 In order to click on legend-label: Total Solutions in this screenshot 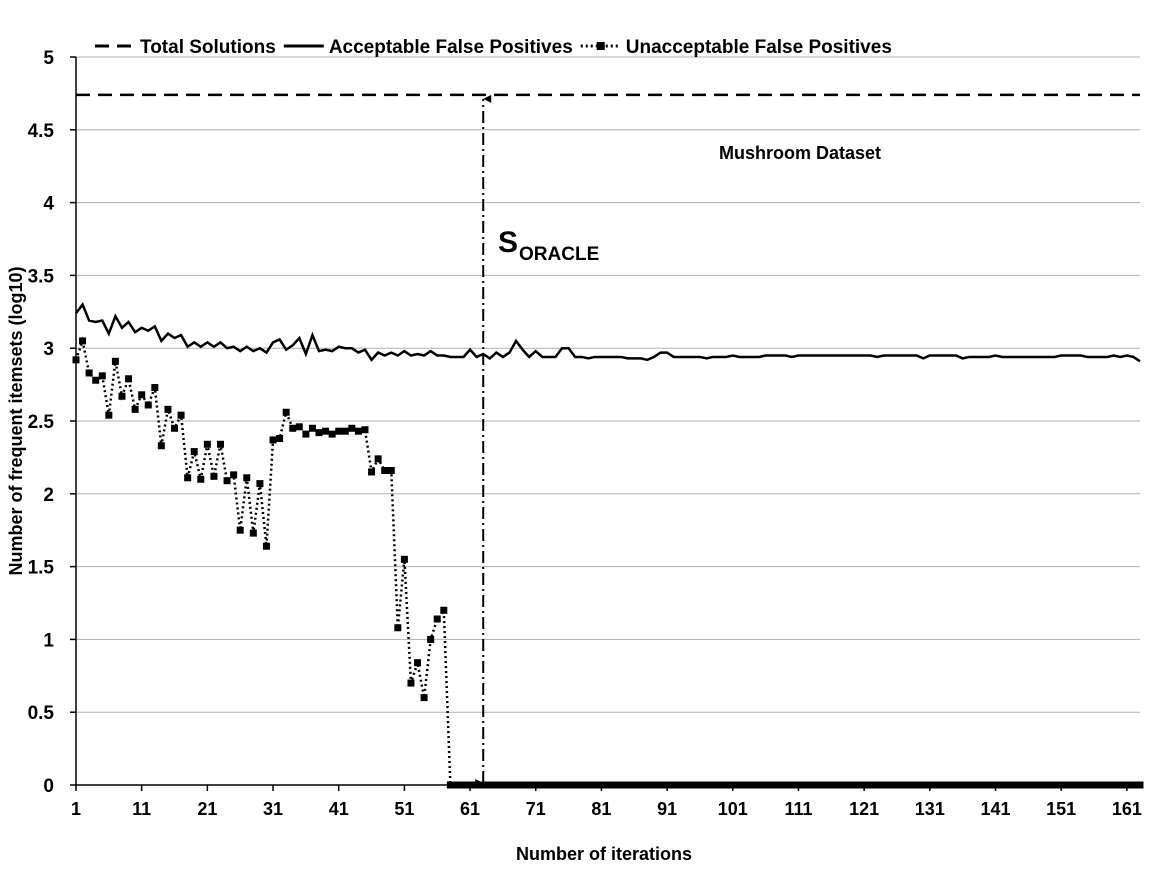, I will do `click(208, 47)`.